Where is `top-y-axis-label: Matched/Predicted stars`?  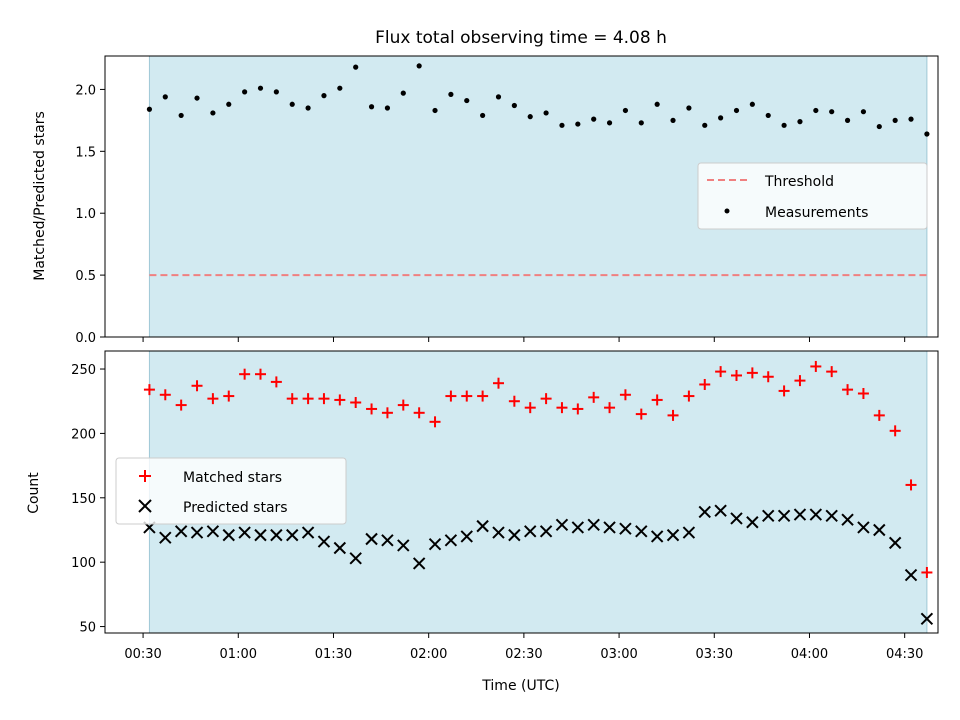
top-y-axis-label: Matched/Predicted stars is located at coordinates (40, 196).